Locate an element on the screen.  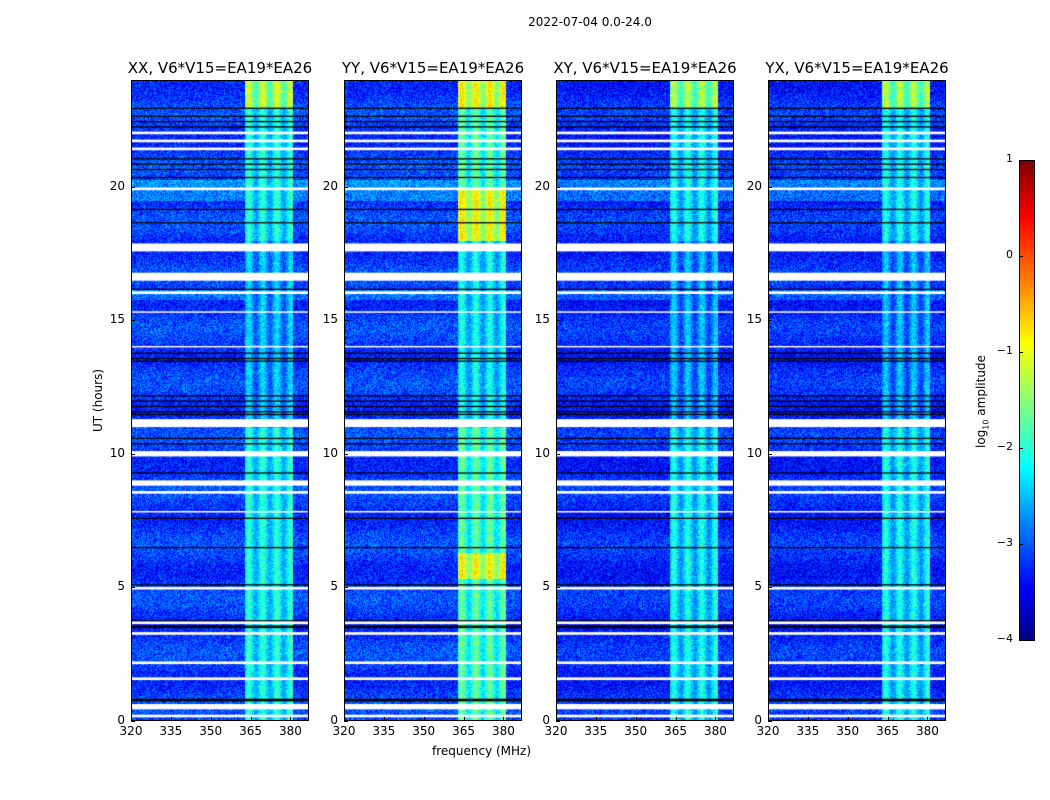
figure-title: 2022-07-04 0.0-24.0 is located at coordinates (590, 22).